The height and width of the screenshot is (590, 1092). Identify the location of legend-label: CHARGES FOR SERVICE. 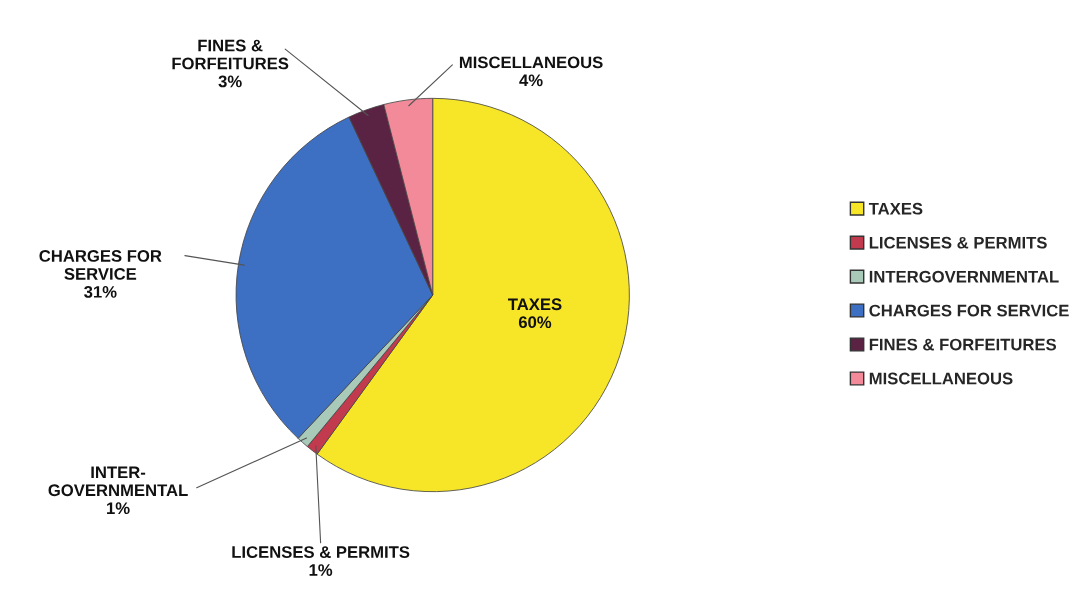
(969, 310).